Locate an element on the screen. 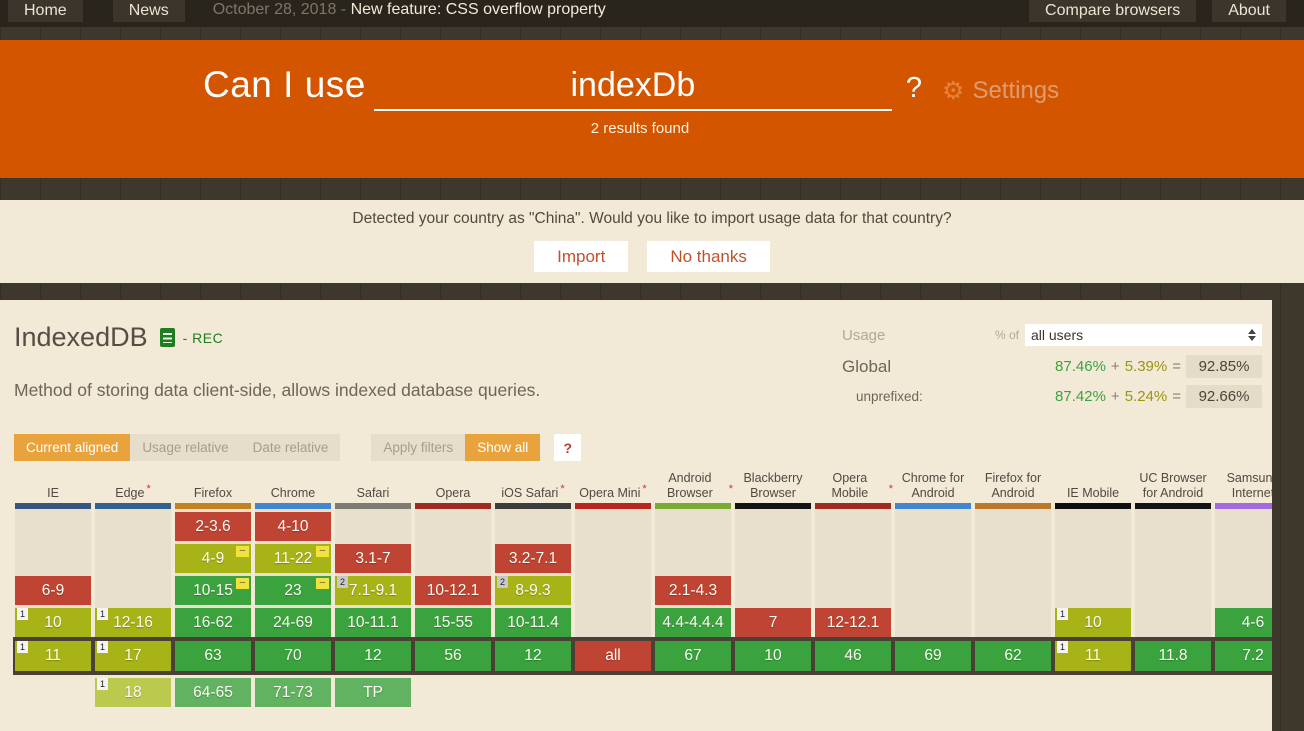 The width and height of the screenshot is (1304, 731). browser-header: IE Mobile is located at coordinates (1093, 486).